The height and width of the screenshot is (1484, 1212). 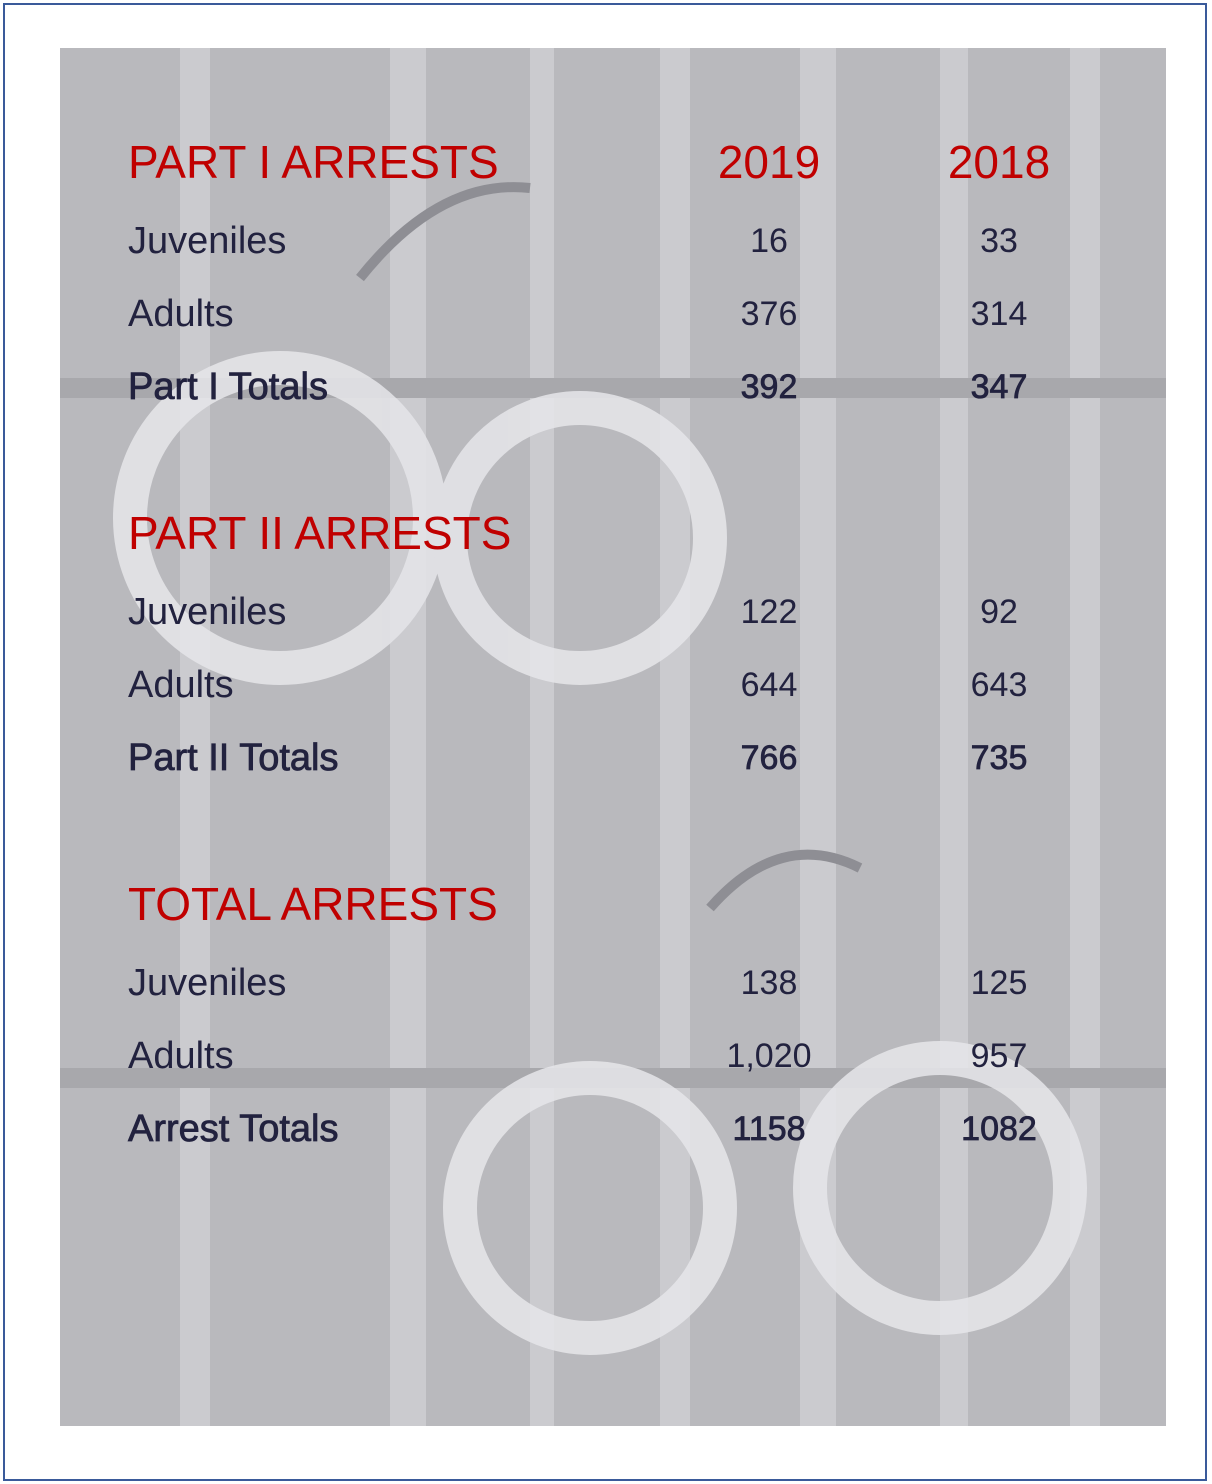 I want to click on cell-value: 122, so click(x=769, y=612).